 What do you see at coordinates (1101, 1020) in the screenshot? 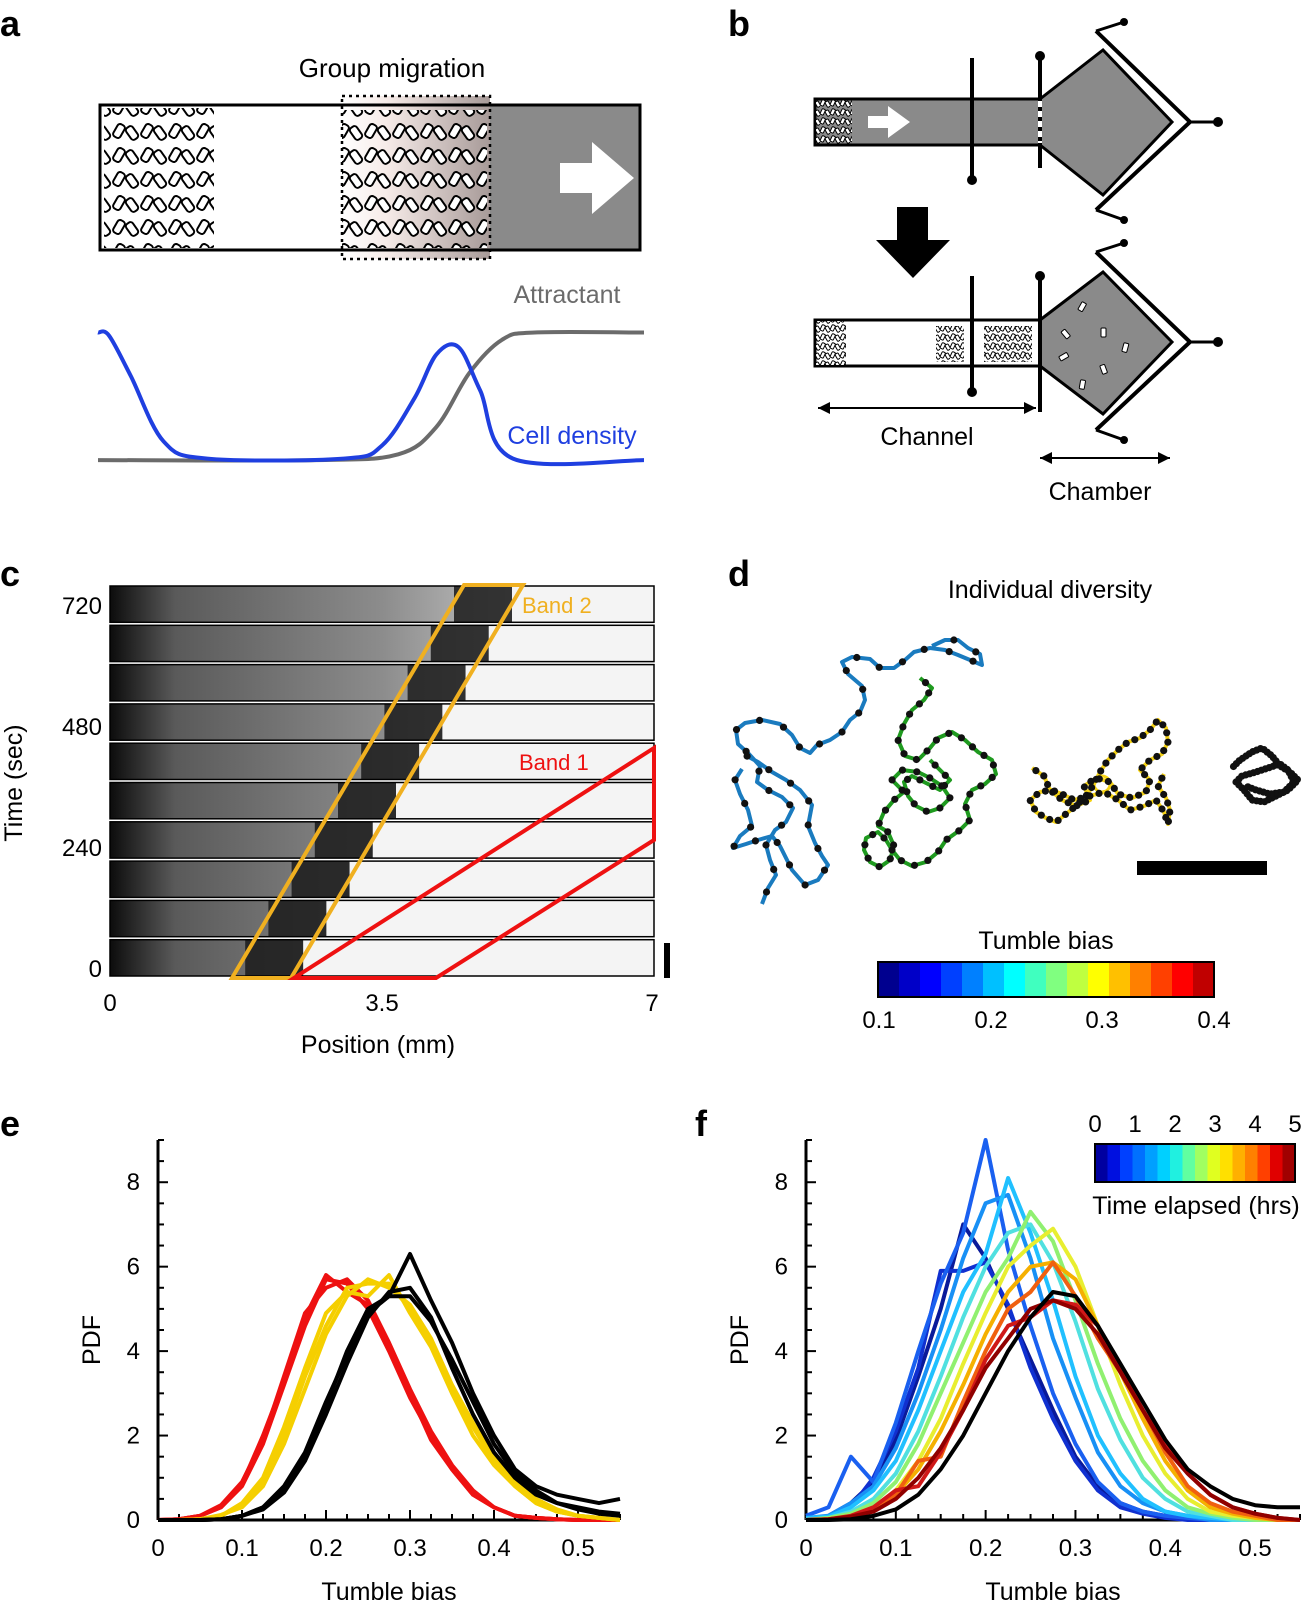
I see `d-cb-tick-0.3: 0.3` at bounding box center [1101, 1020].